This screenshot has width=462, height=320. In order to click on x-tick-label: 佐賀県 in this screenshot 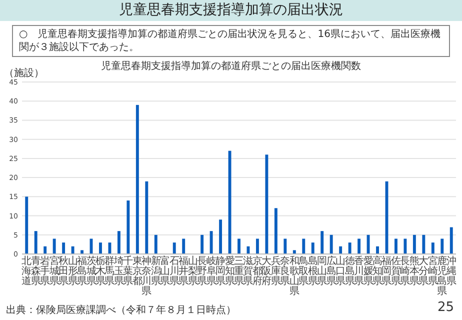, I will do `click(395, 271)`.